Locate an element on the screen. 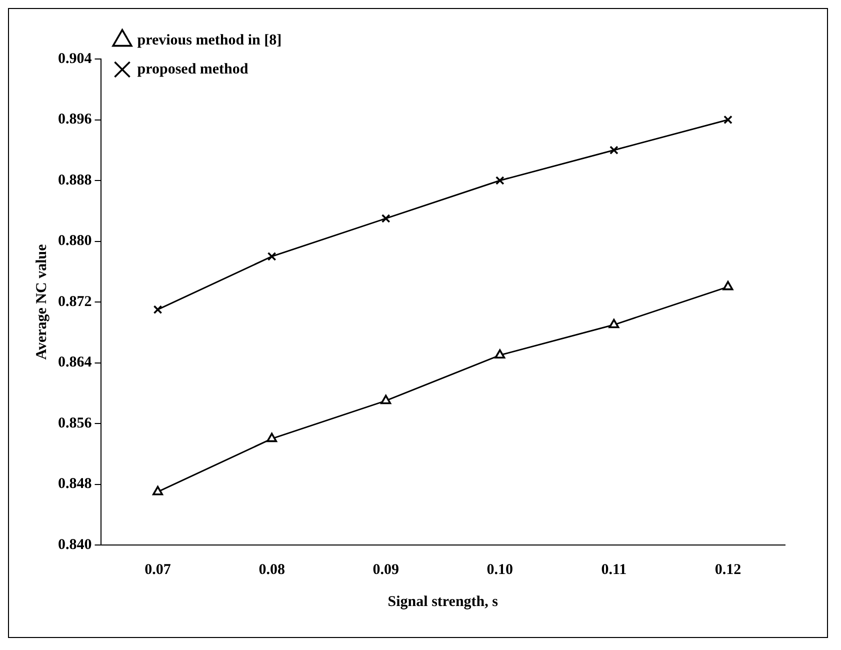  y-tick-label: 0.904 is located at coordinates (75, 58).